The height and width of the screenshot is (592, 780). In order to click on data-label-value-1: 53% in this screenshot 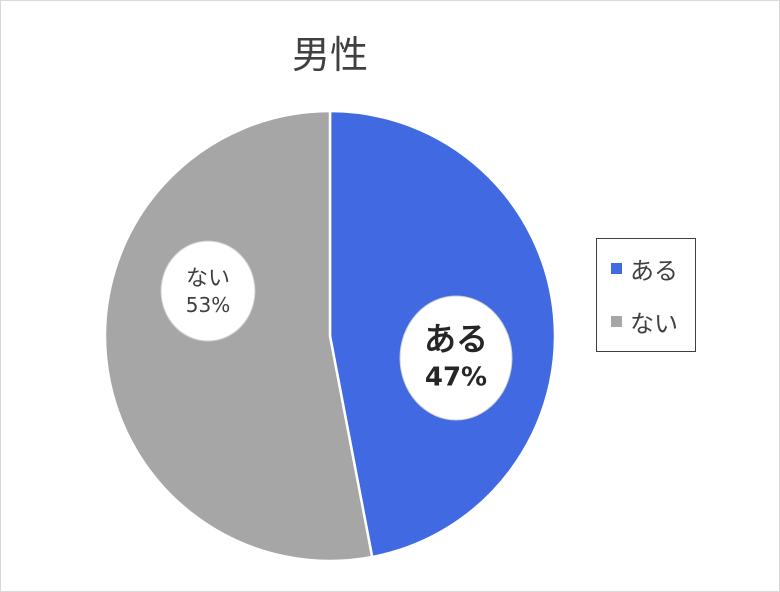, I will do `click(208, 305)`.